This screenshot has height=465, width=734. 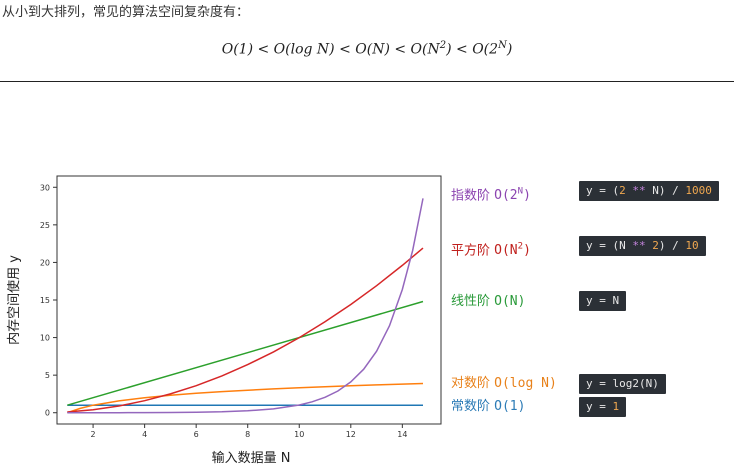 What do you see at coordinates (45, 262) in the screenshot?
I see `y-tick-label: 20` at bounding box center [45, 262].